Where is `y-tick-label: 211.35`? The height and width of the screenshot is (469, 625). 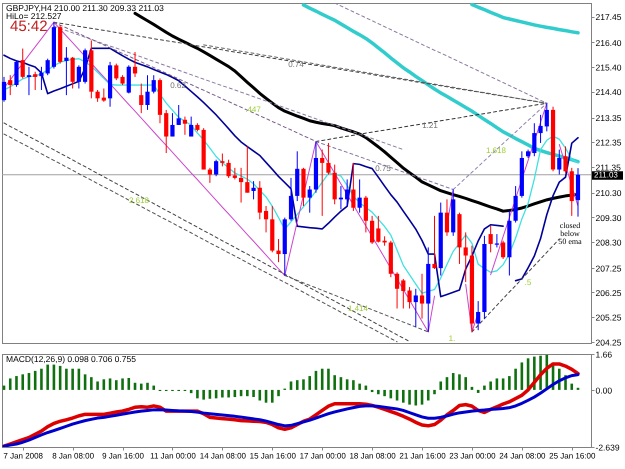 y-tick-label: 211.35 is located at coordinates (609, 167).